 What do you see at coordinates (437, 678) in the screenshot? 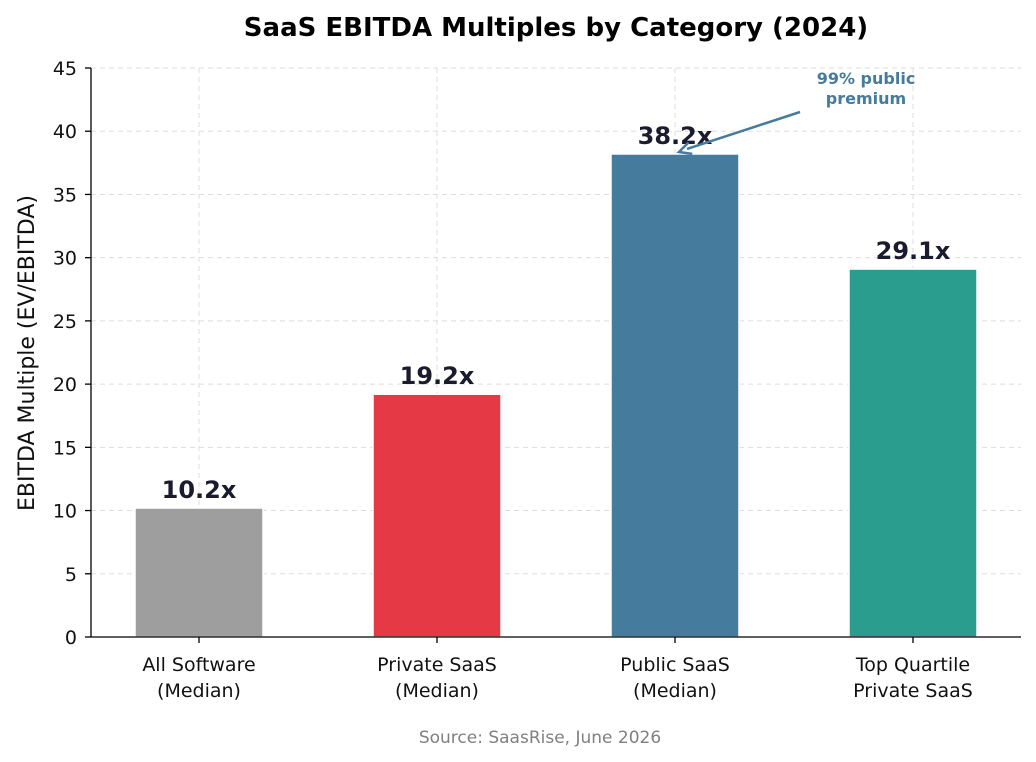
I see `x-tick-label: Private SaaS (Median)` at bounding box center [437, 678].